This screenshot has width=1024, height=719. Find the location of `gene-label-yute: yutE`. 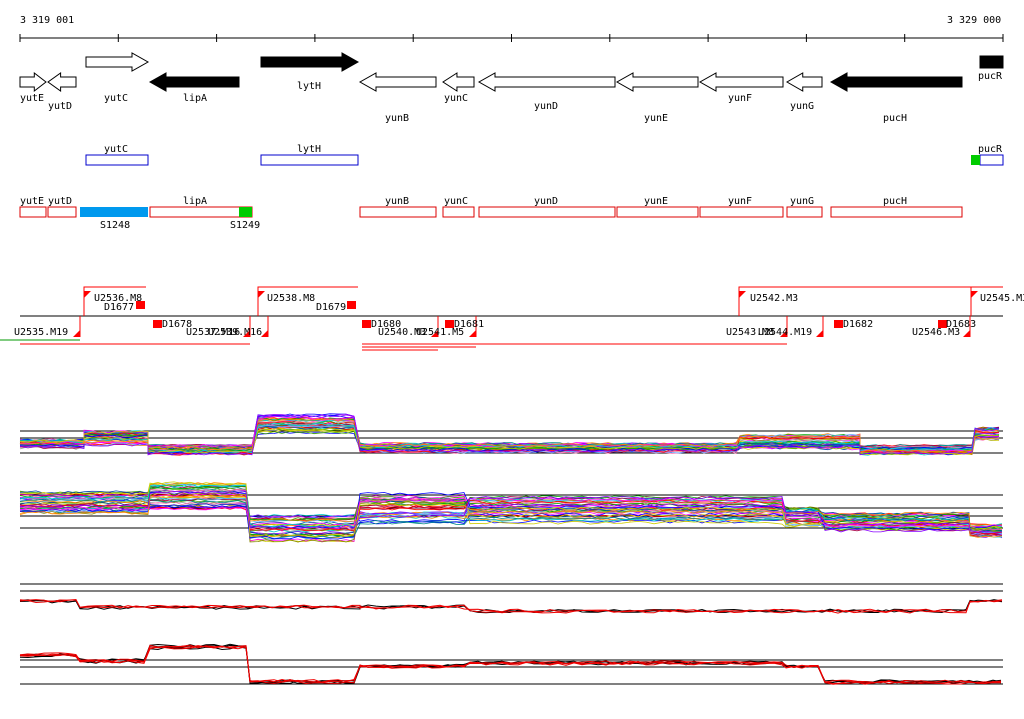

gene-label-yute: yutE is located at coordinates (32, 98).